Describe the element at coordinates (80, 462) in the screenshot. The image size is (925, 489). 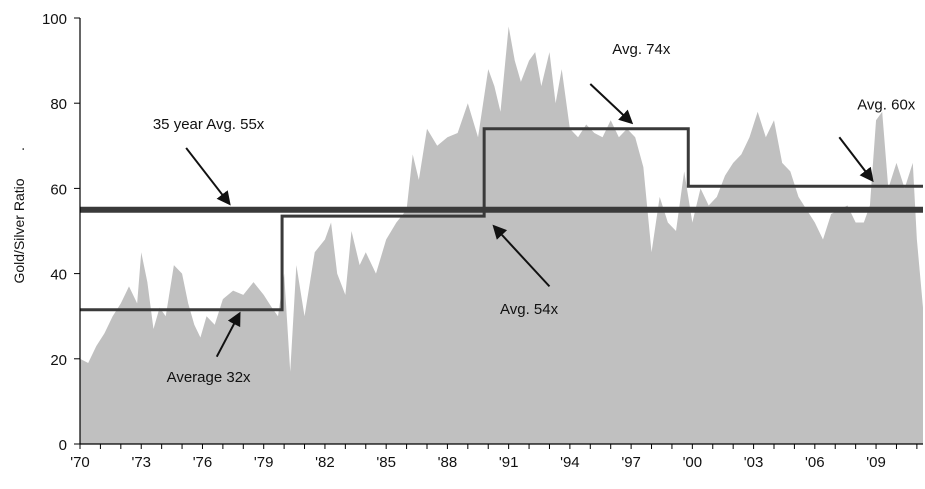
I see `x-tick-label: '70` at that location.